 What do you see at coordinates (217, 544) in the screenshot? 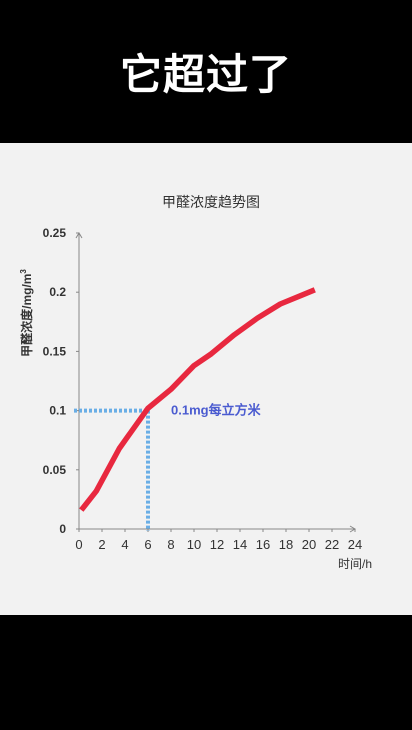
I see `x-tick-label: 12` at bounding box center [217, 544].